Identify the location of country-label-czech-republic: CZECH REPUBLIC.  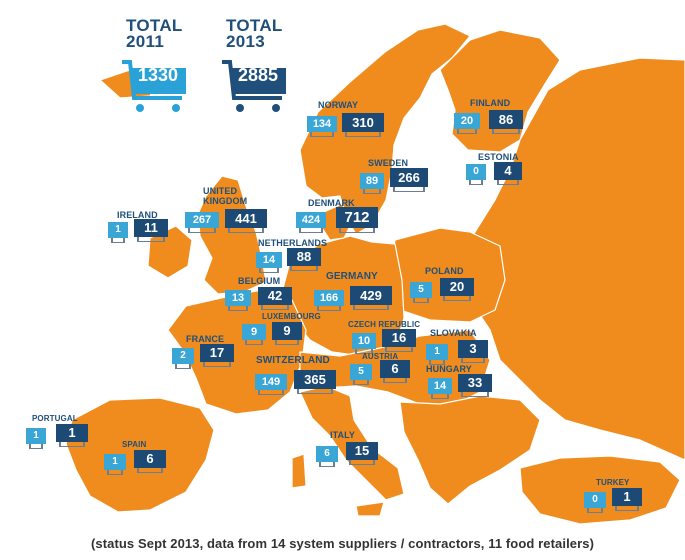
(384, 324).